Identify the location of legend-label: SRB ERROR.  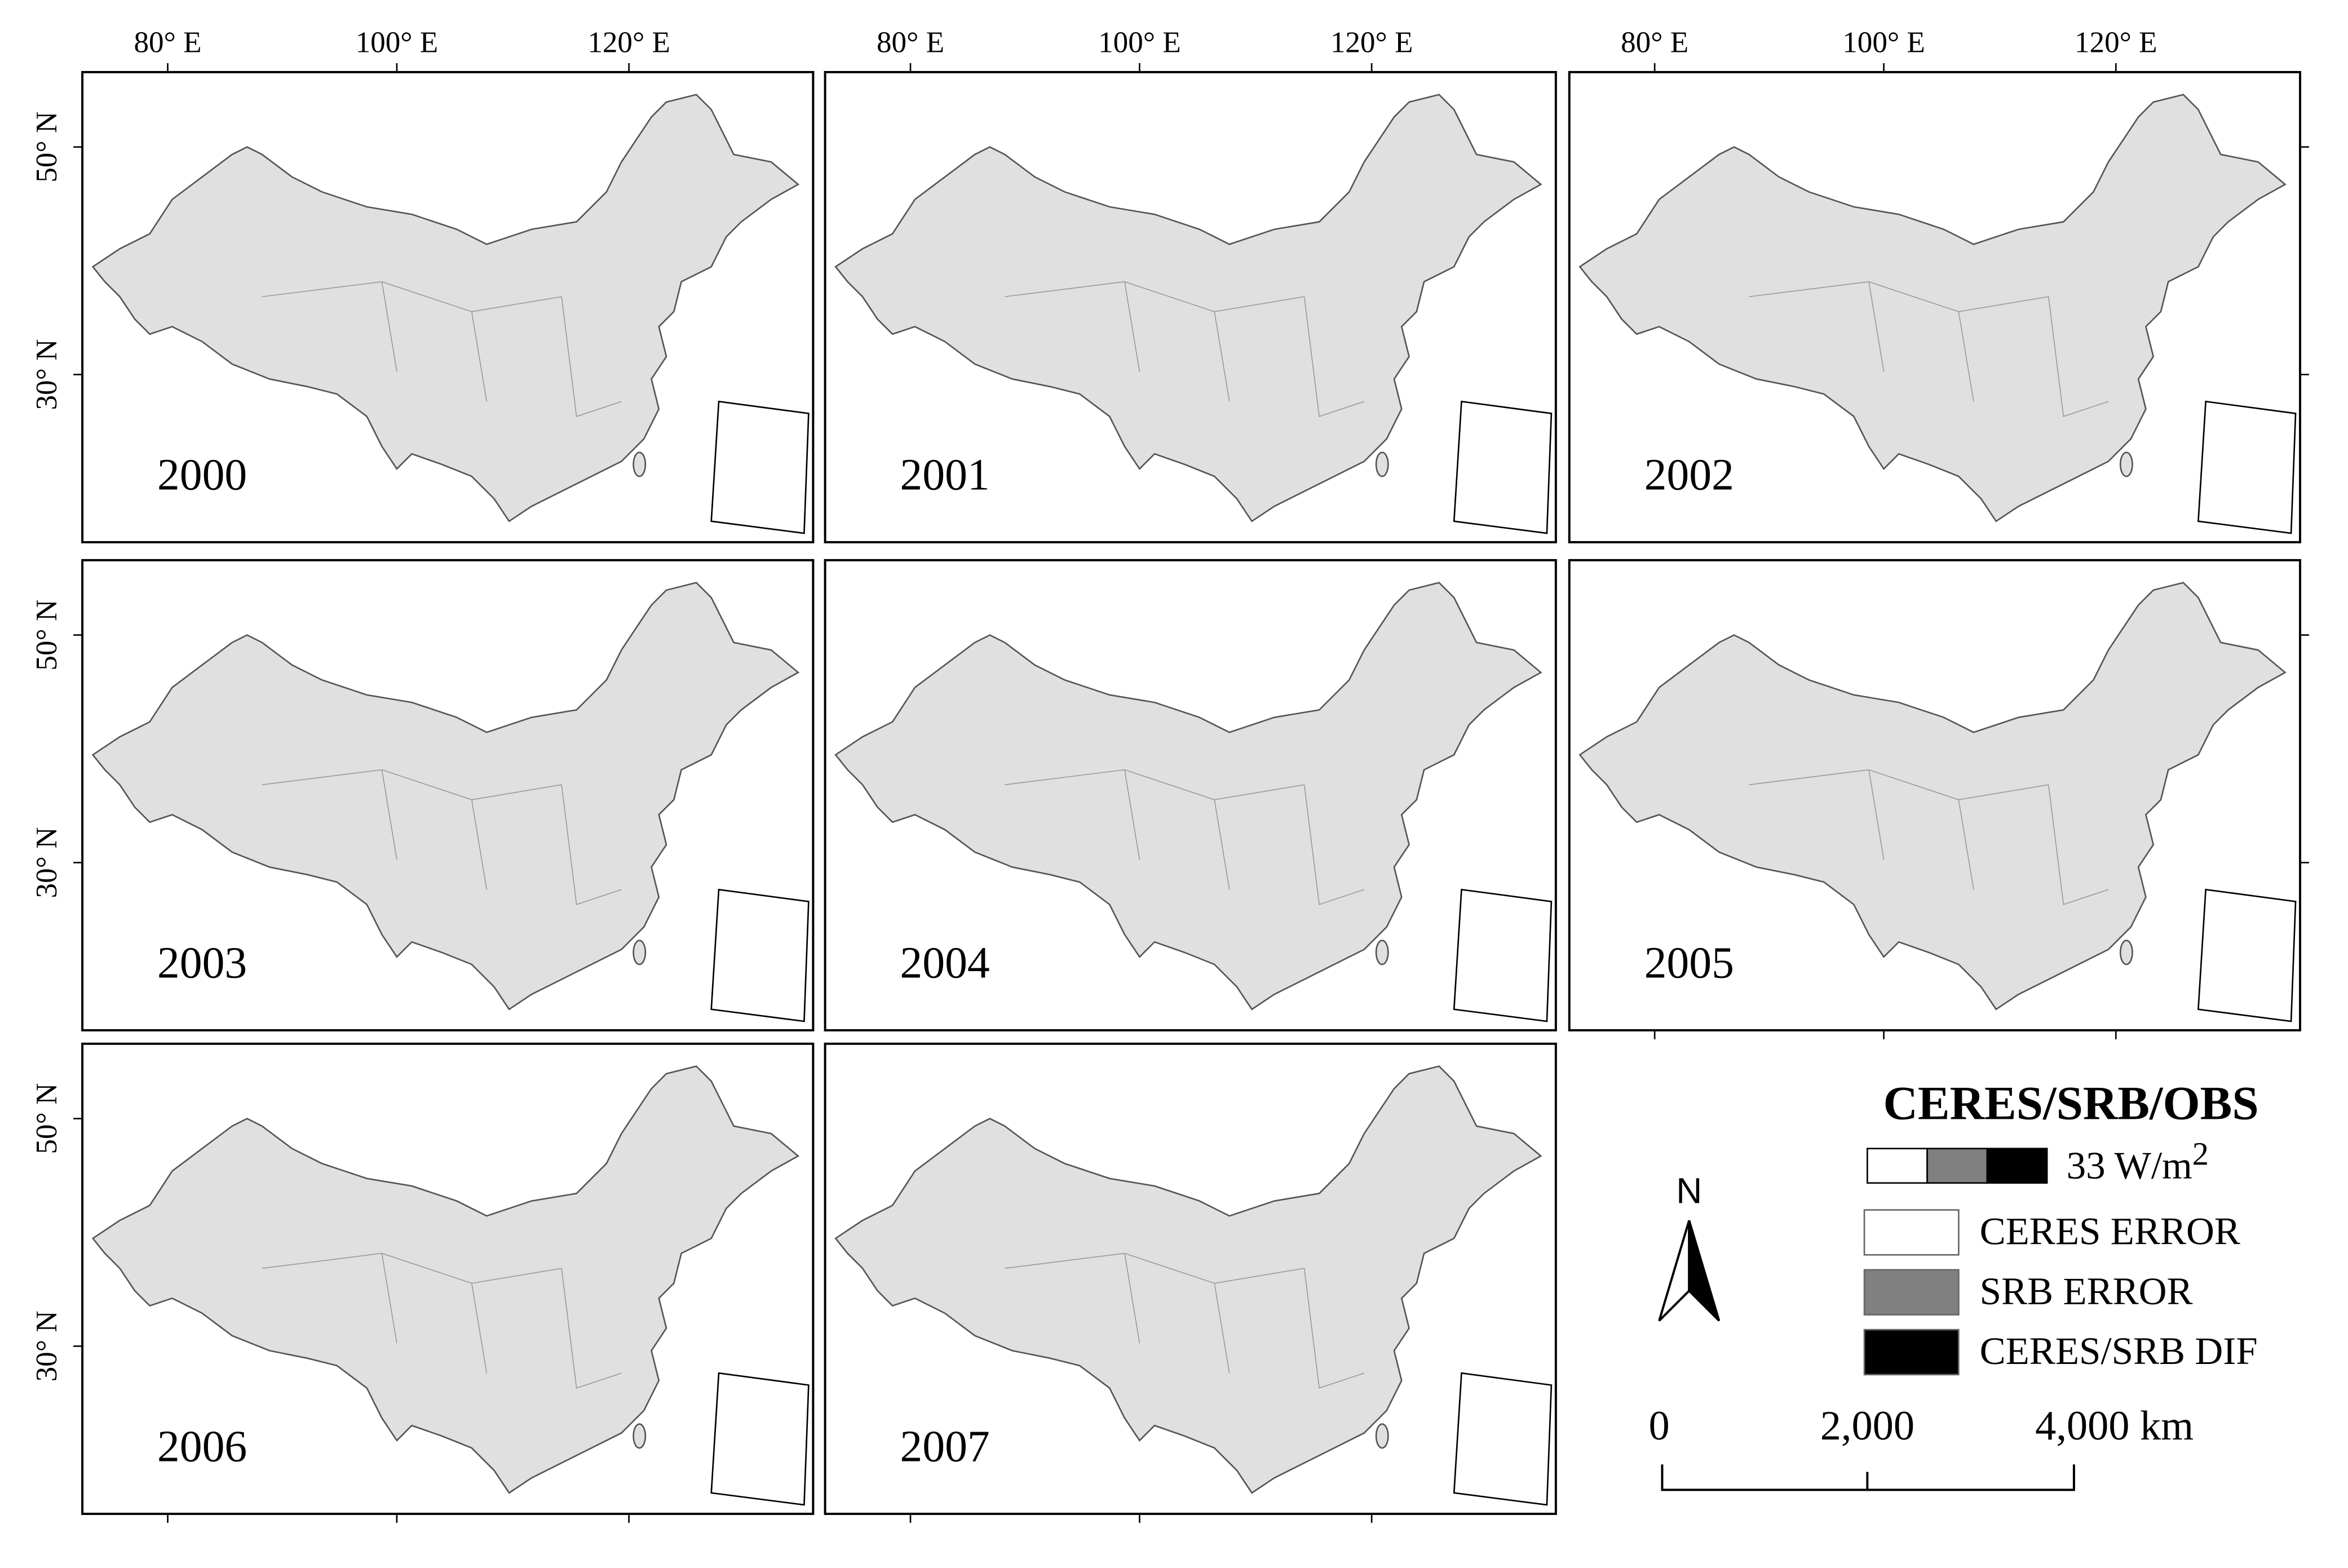
(2086, 1291).